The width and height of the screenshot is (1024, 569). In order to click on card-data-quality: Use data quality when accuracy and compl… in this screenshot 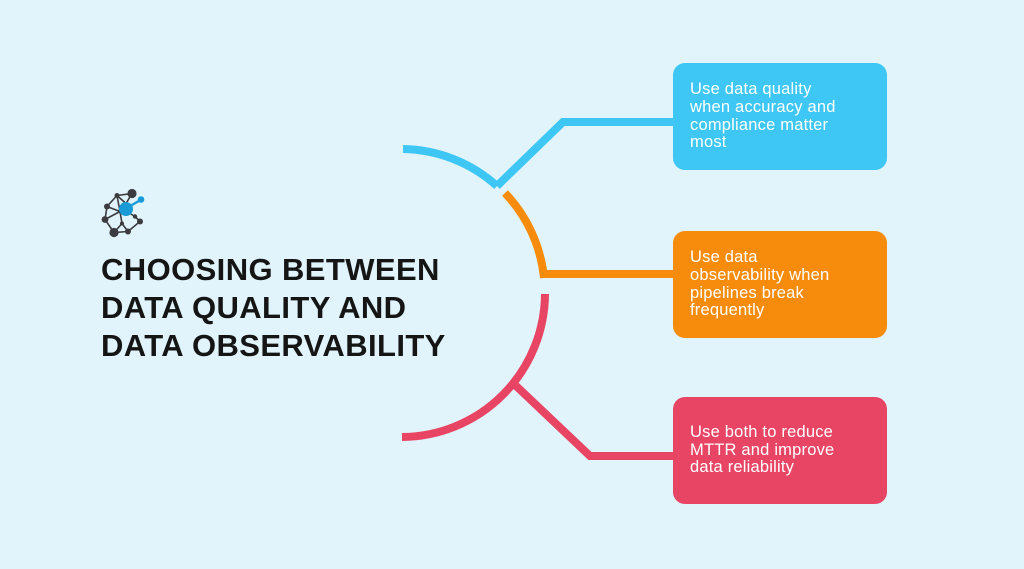, I will do `click(780, 116)`.